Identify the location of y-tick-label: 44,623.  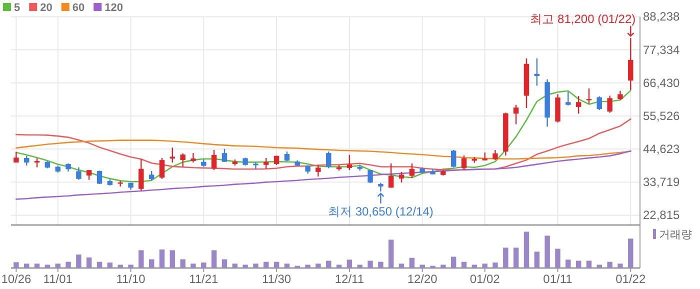
(661, 149).